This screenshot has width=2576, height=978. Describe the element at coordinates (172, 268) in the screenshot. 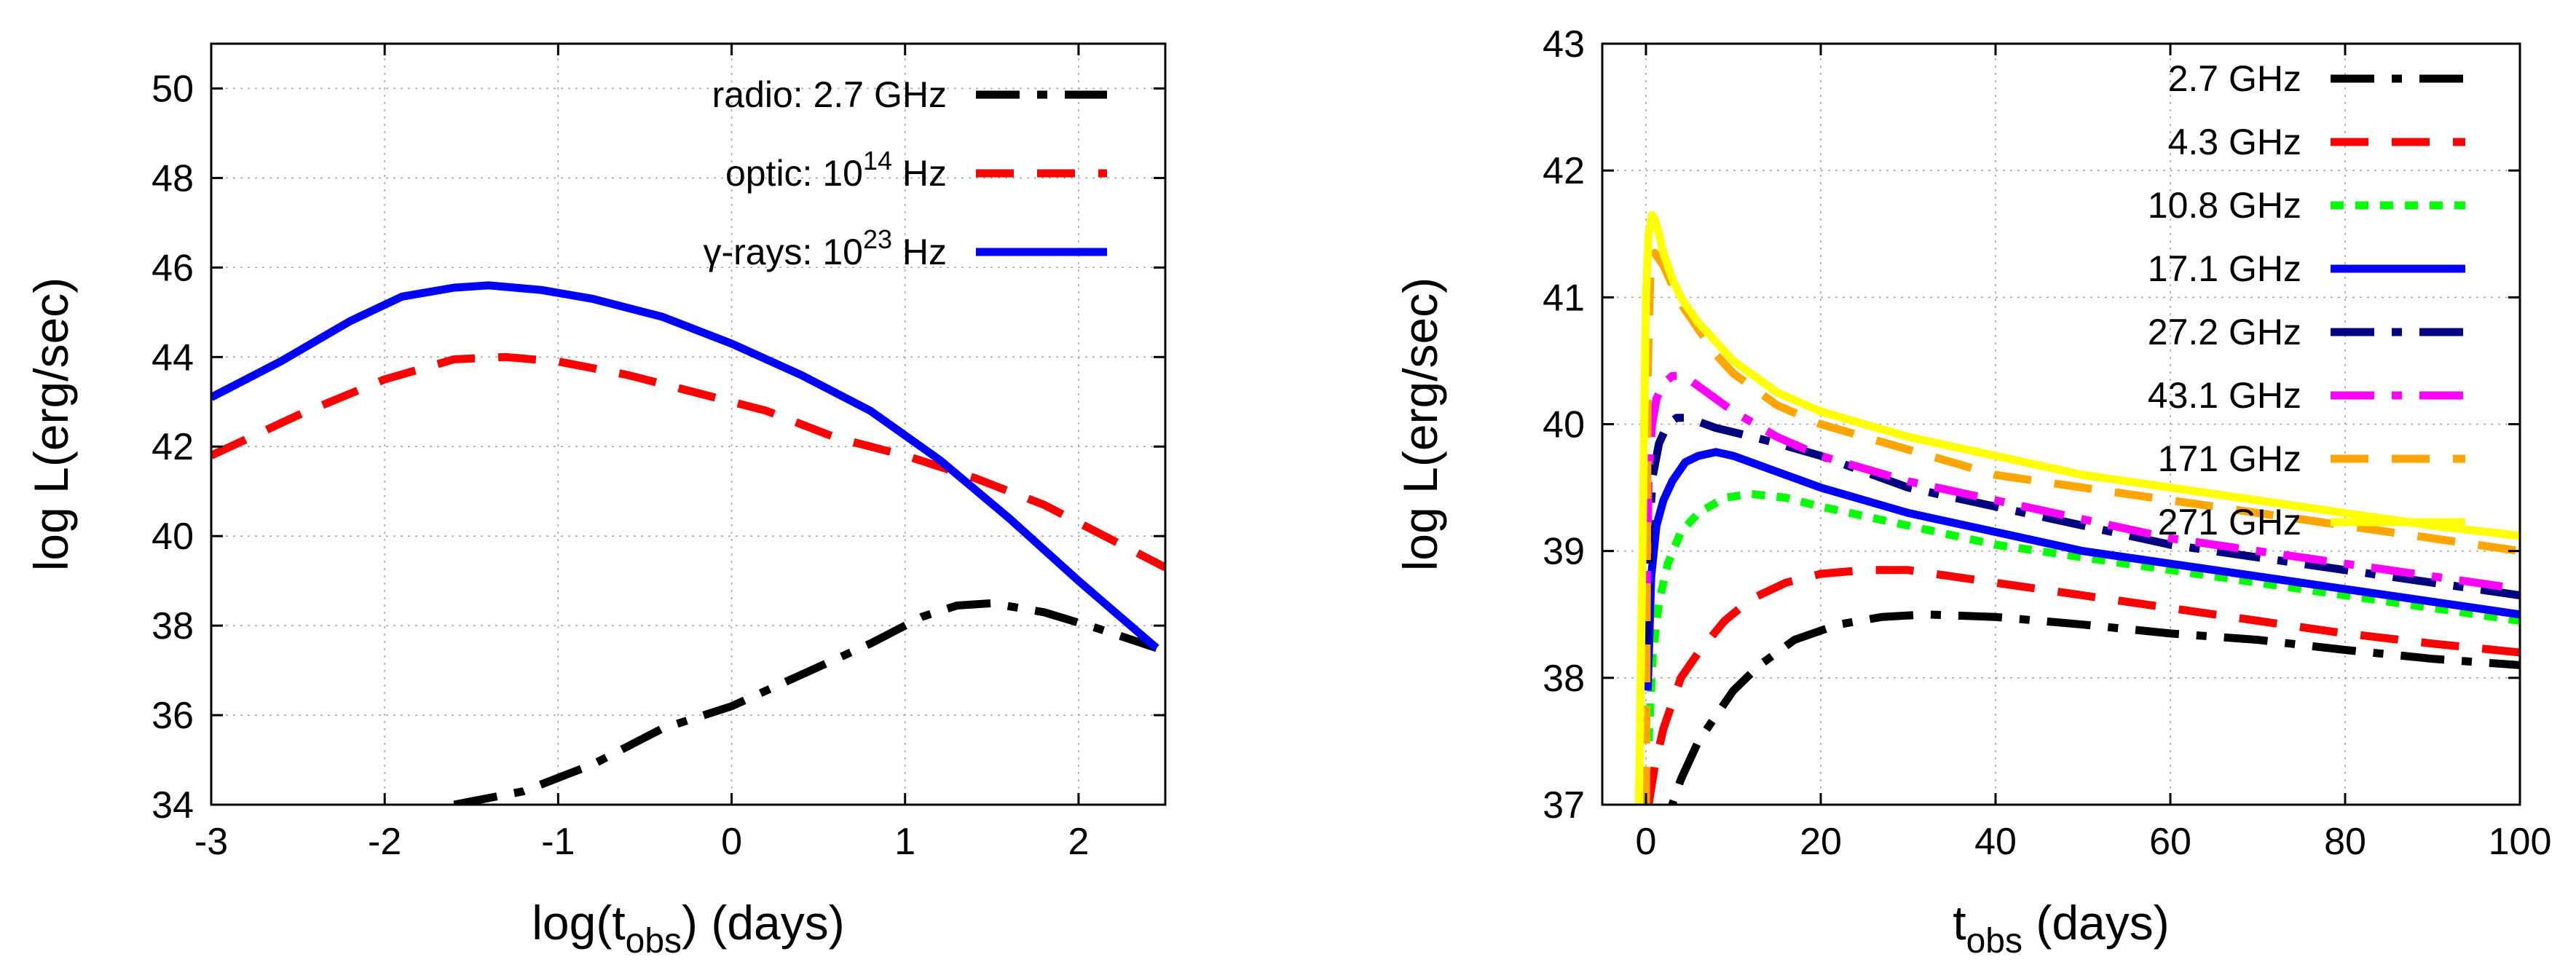

I see `y-tick-label: 46` at that location.